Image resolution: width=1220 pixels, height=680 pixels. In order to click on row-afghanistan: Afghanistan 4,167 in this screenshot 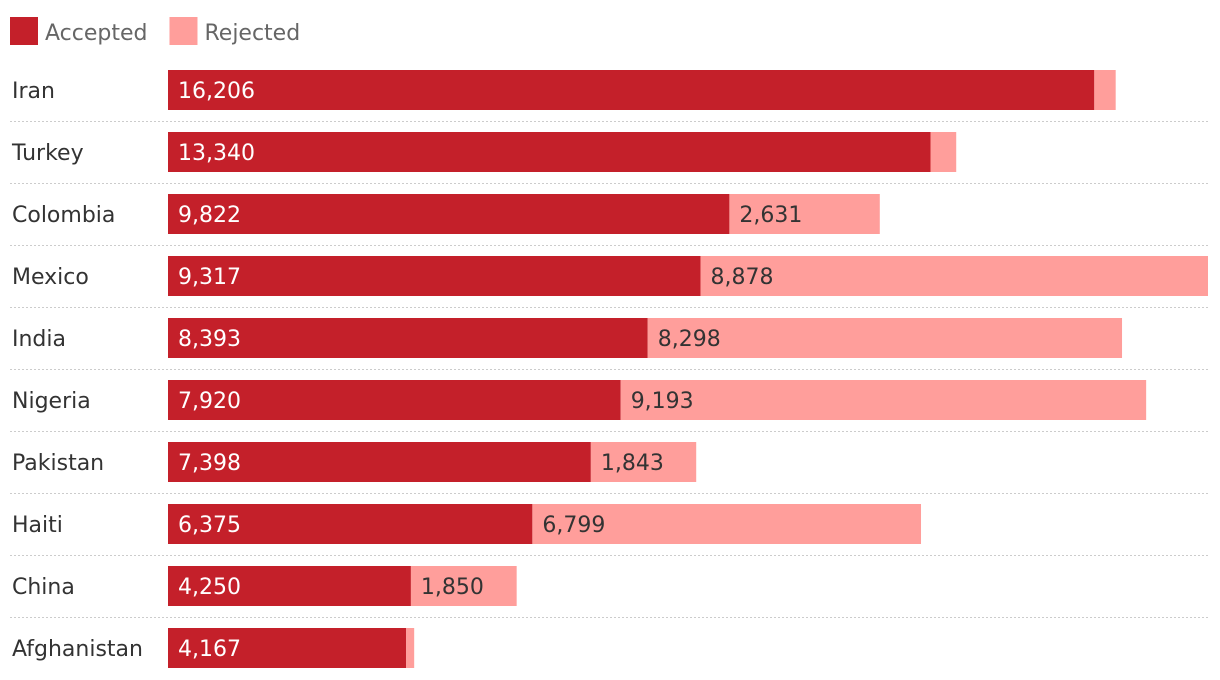, I will do `click(213, 648)`.